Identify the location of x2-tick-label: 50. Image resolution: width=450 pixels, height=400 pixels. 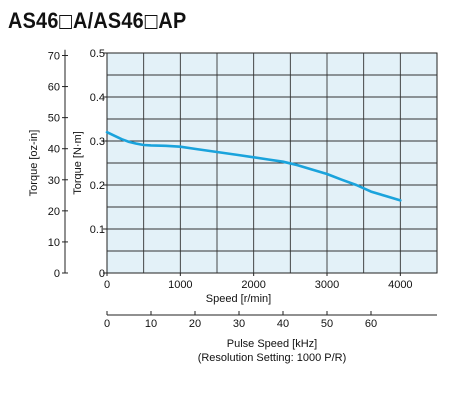
(327, 324).